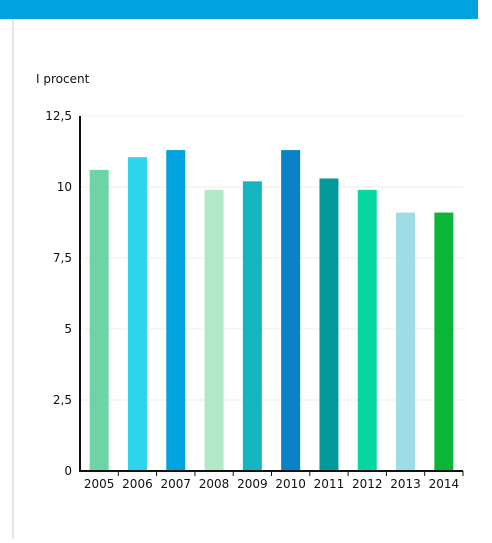 This screenshot has width=492, height=543. What do you see at coordinates (252, 484) in the screenshot?
I see `x-tick-label: 2009` at bounding box center [252, 484].